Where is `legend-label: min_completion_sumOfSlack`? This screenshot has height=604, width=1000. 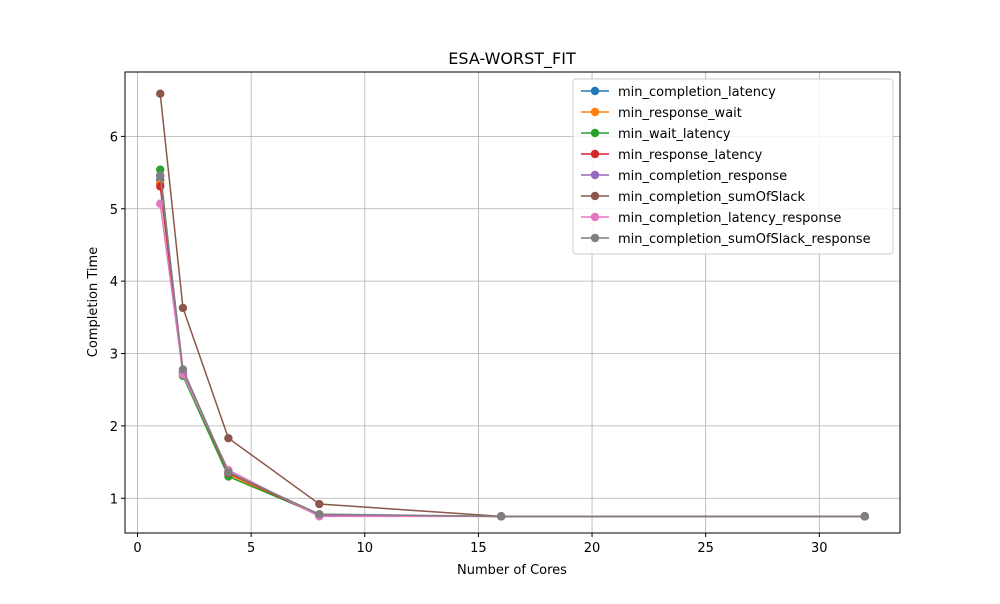 legend-label: min_completion_sumOfSlack is located at coordinates (712, 197).